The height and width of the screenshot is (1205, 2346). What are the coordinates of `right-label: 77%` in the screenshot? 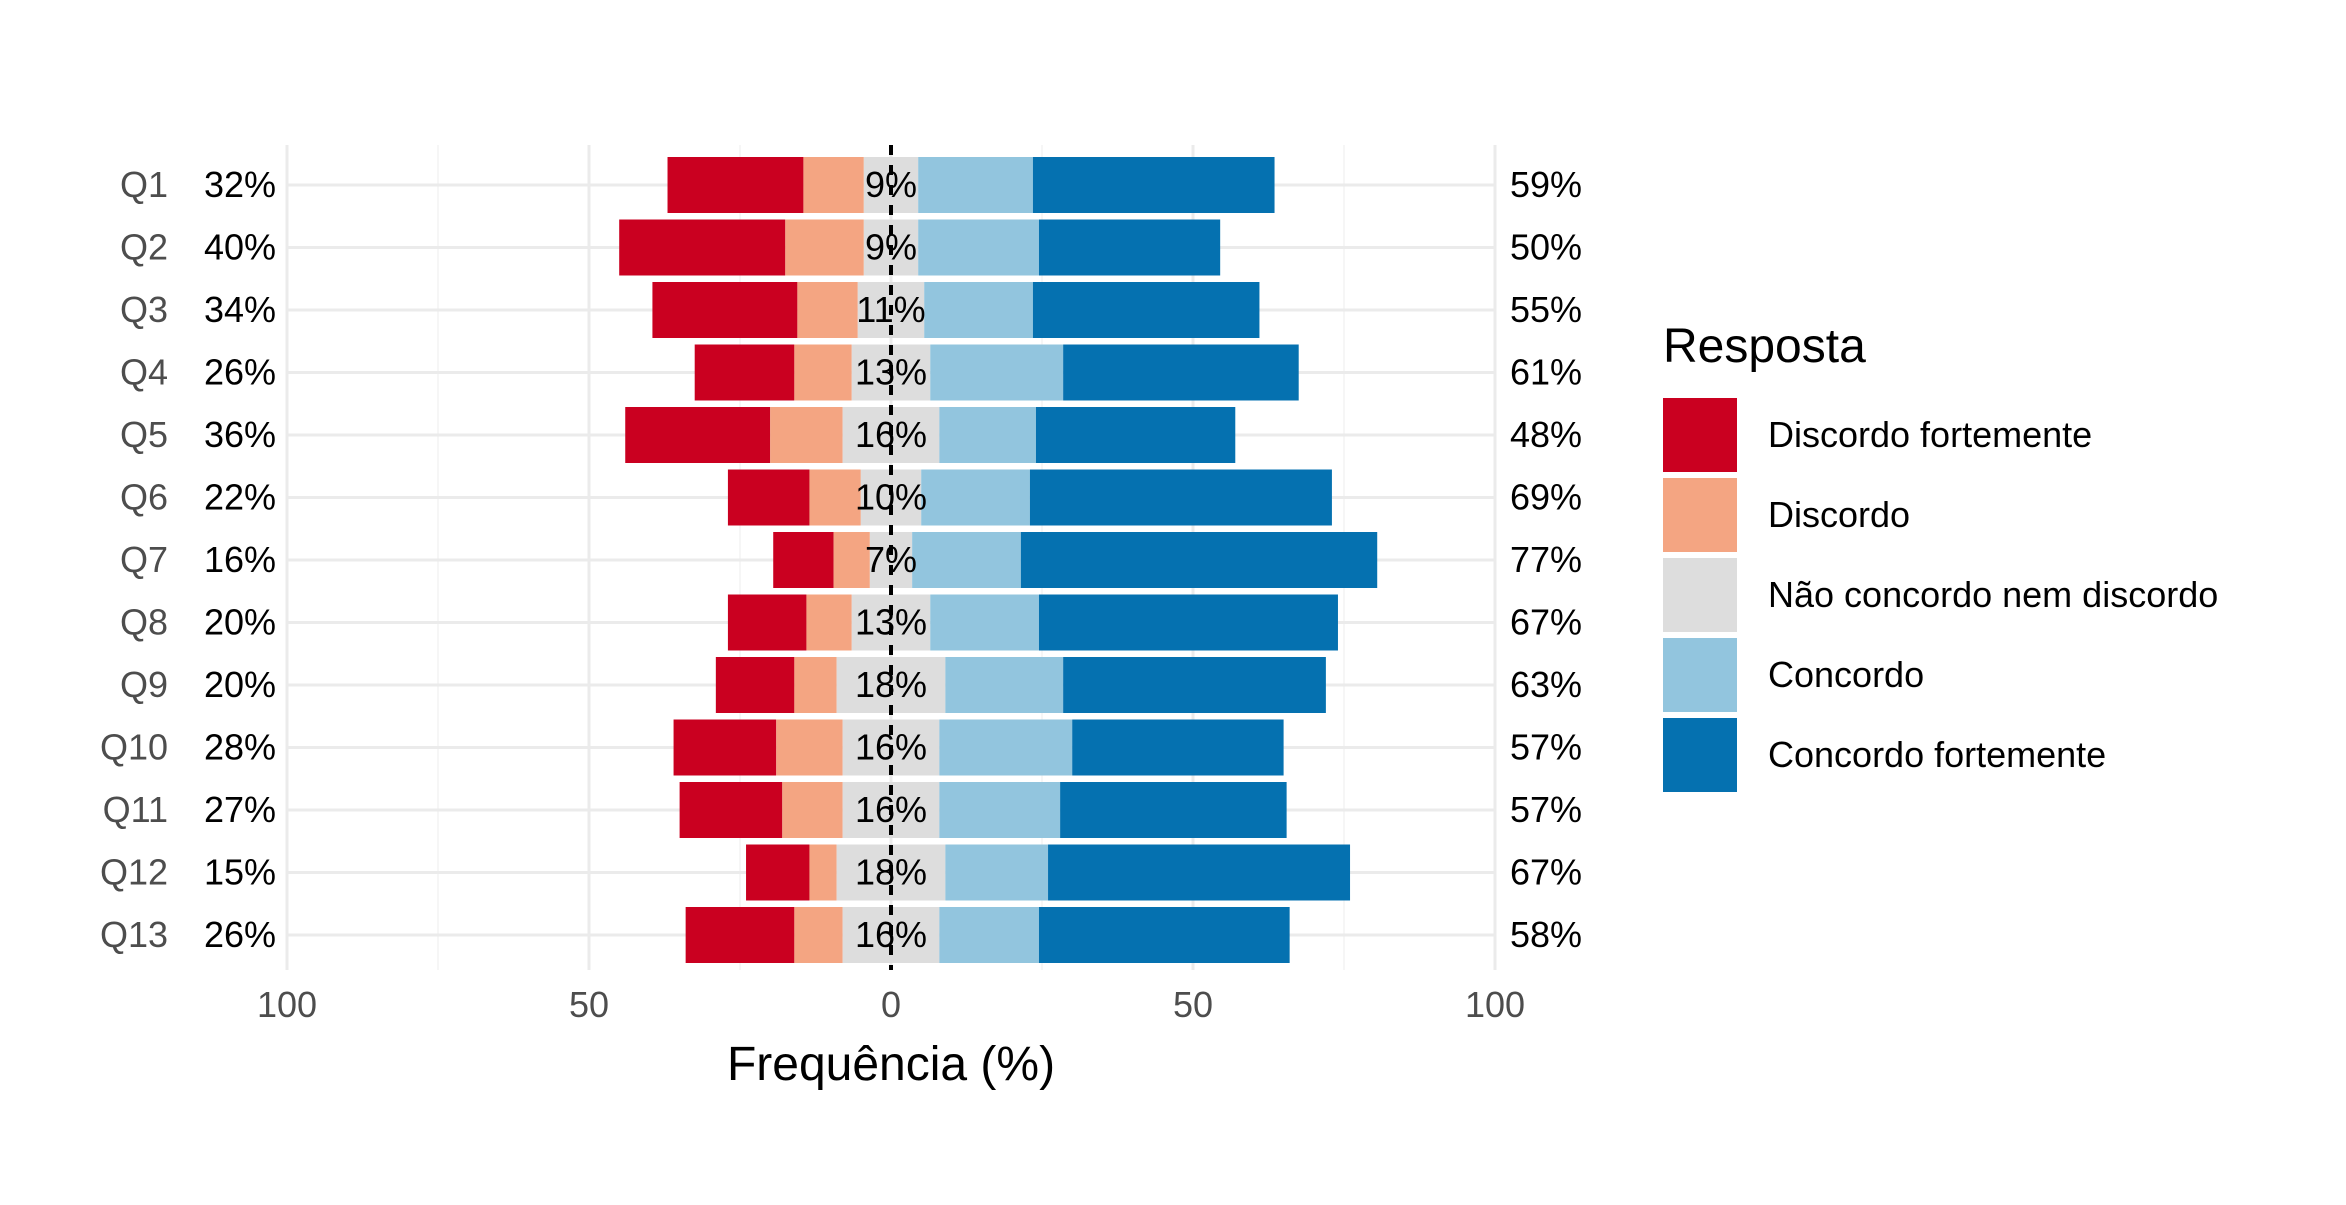 It's located at (1546, 559).